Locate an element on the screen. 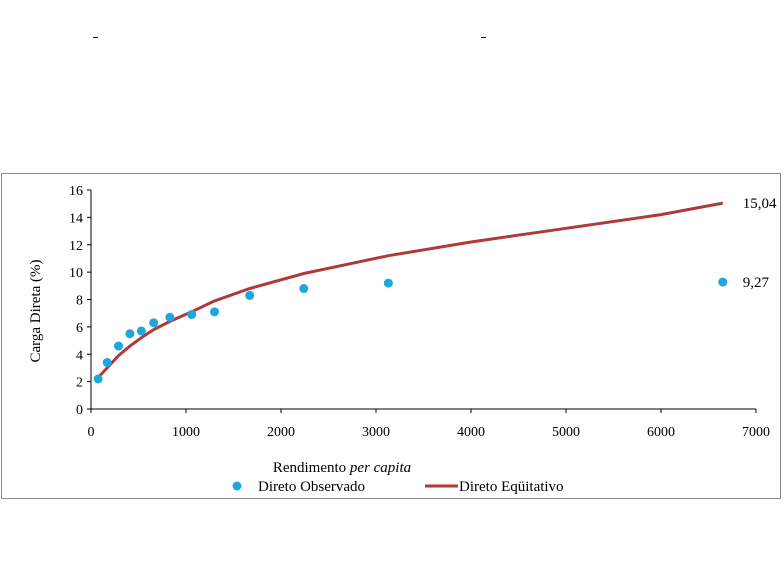 The image size is (784, 582). y-tick-label: 10 is located at coordinates (76, 273).